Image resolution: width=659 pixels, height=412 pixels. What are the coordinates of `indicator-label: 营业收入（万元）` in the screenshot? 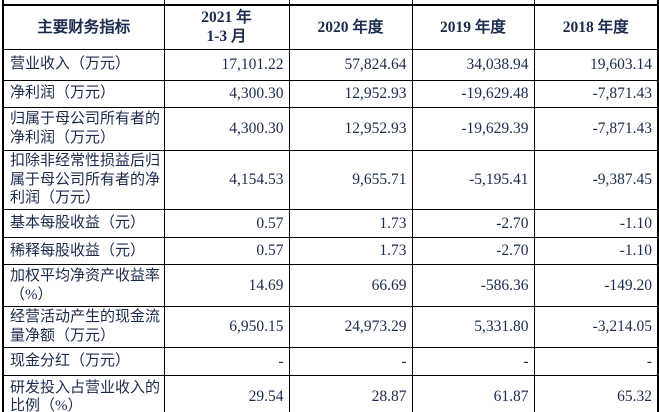 It's located at (83, 64).